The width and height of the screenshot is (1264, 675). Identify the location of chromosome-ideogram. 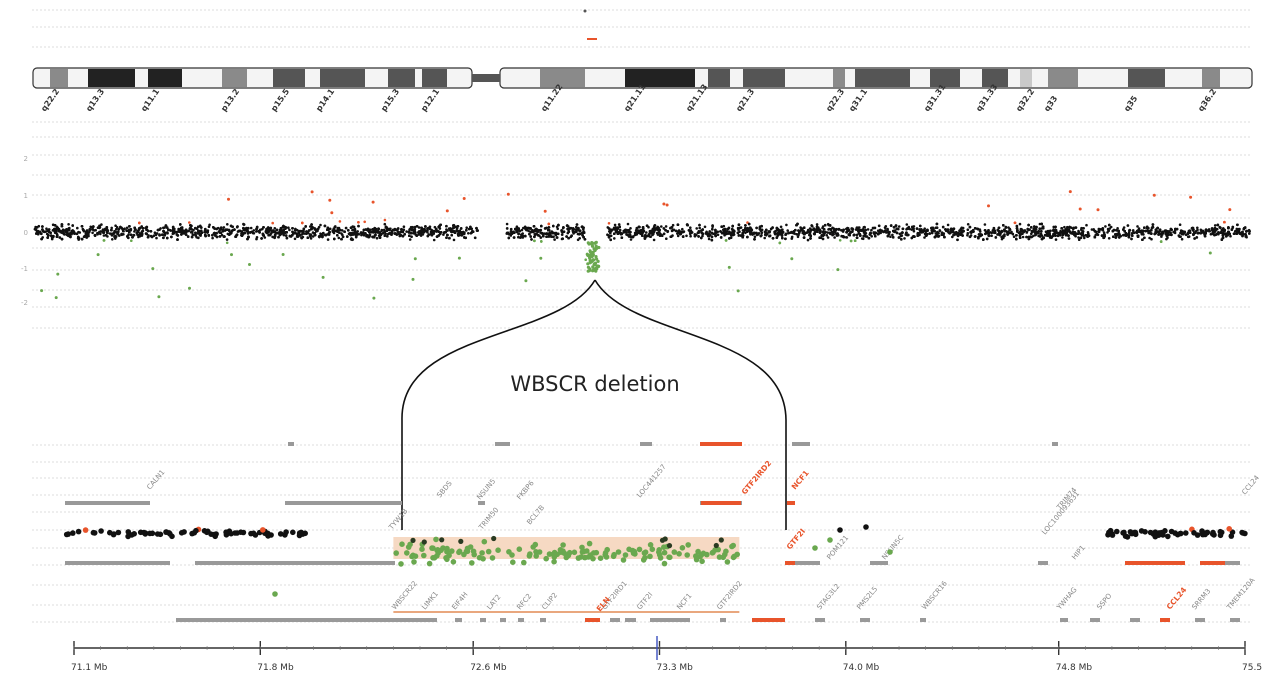
(642, 78).